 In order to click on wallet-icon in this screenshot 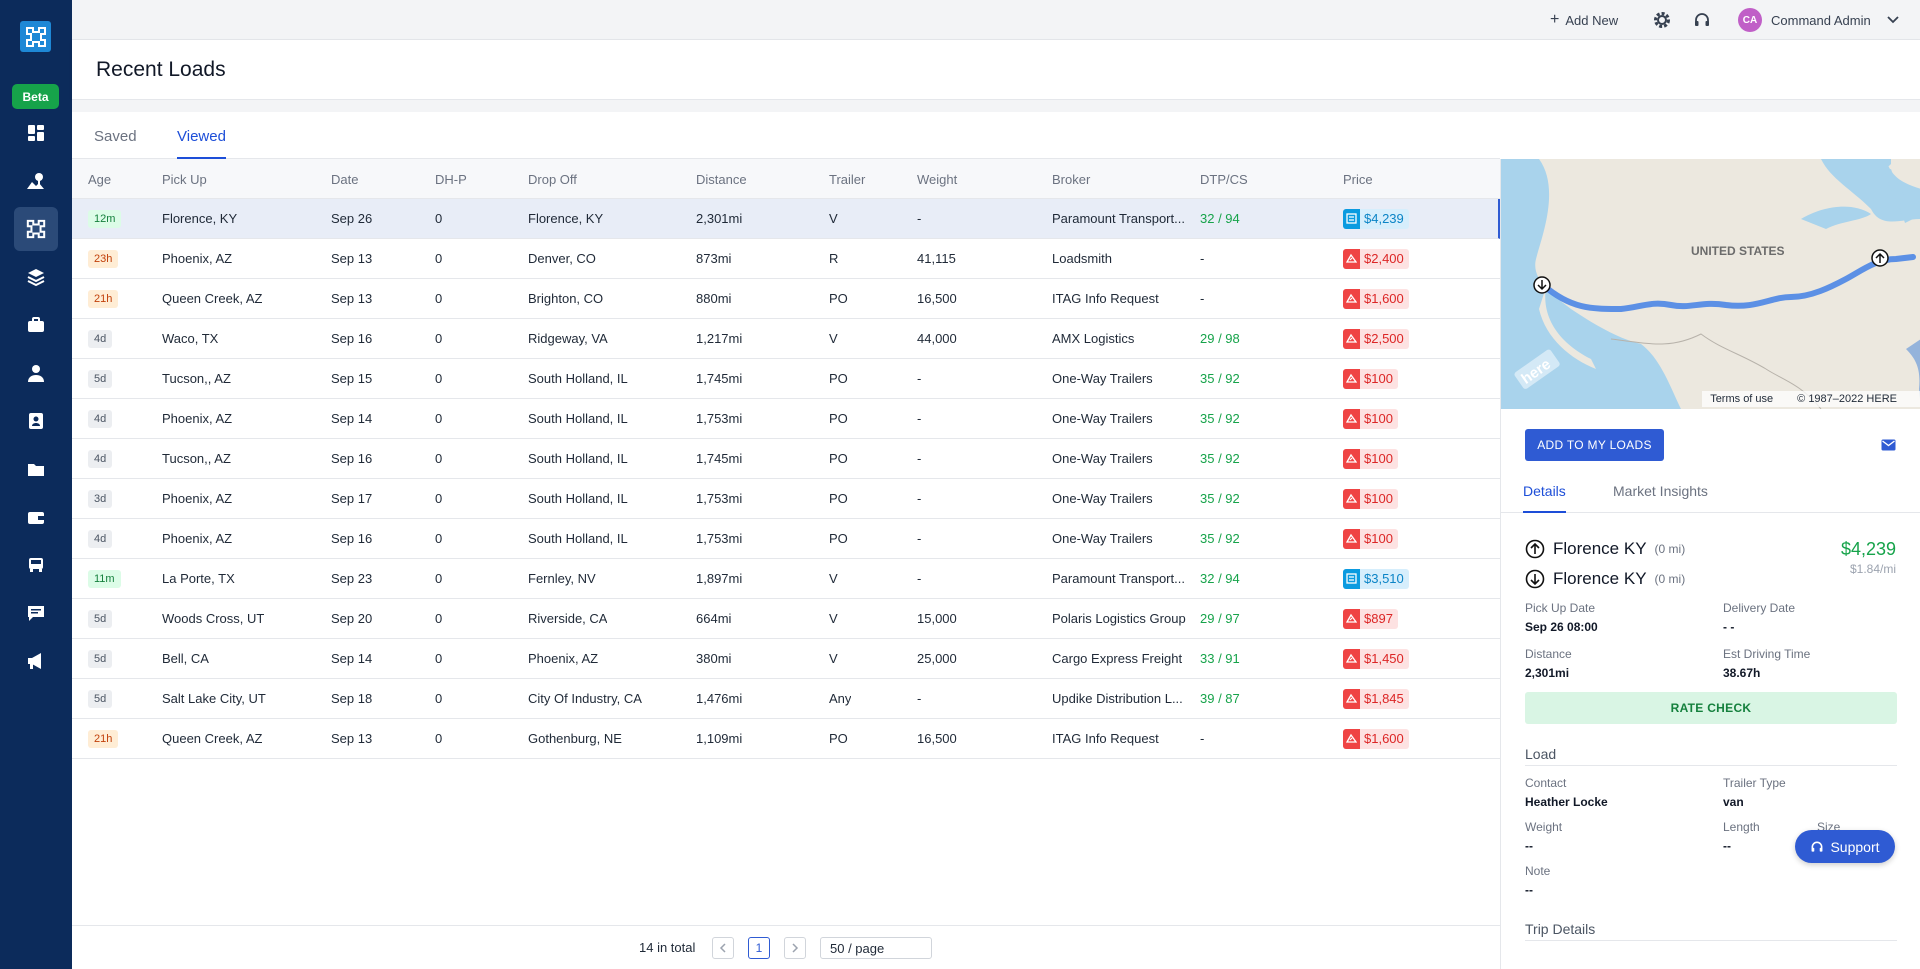, I will do `click(36, 517)`.